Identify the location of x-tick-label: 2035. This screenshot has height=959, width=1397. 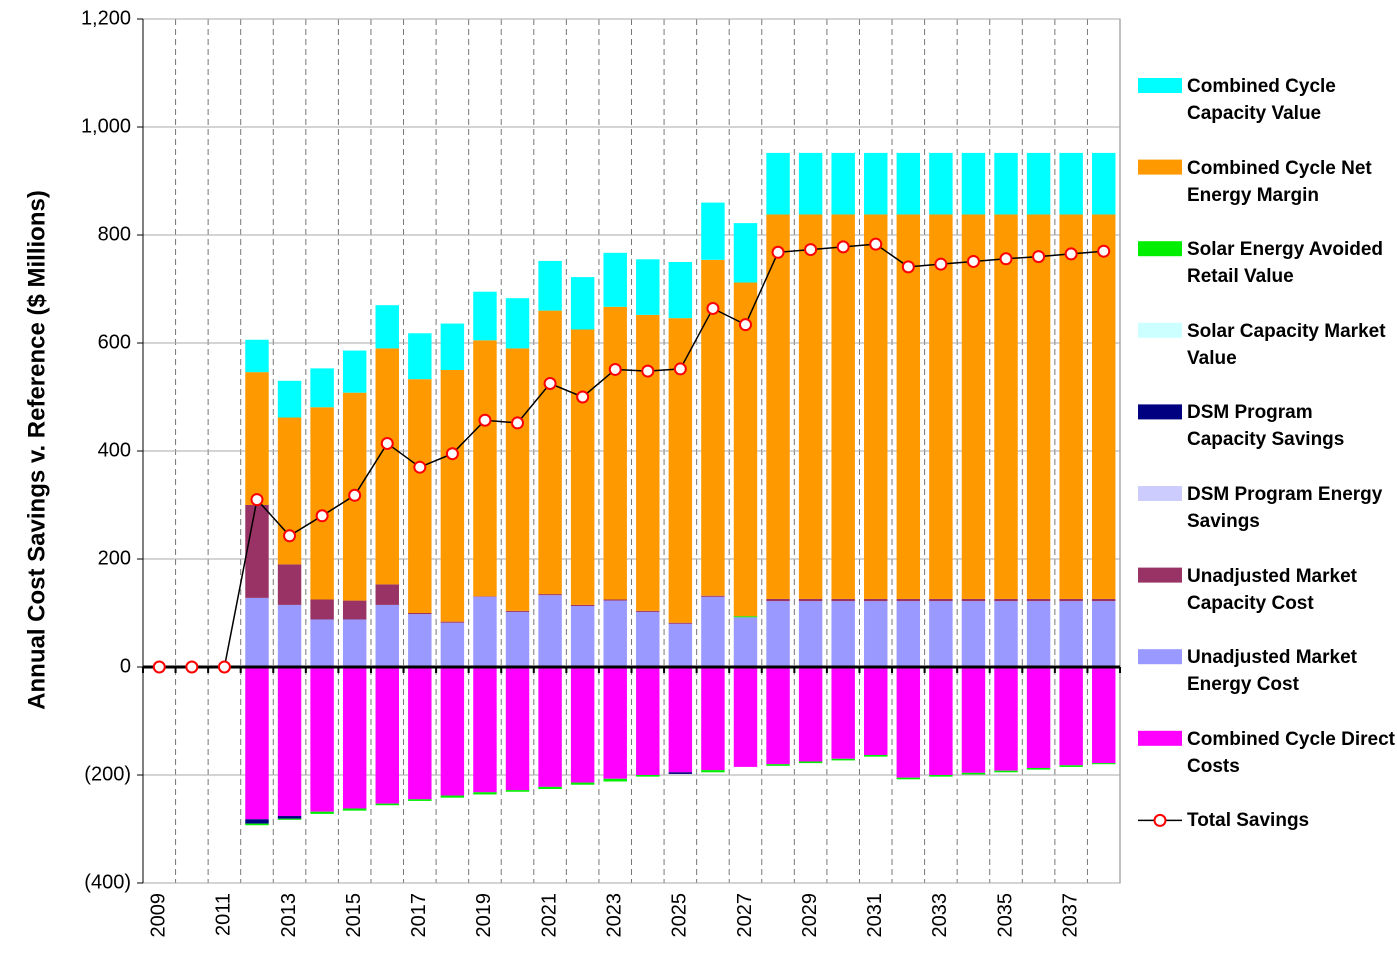
(1005, 915).